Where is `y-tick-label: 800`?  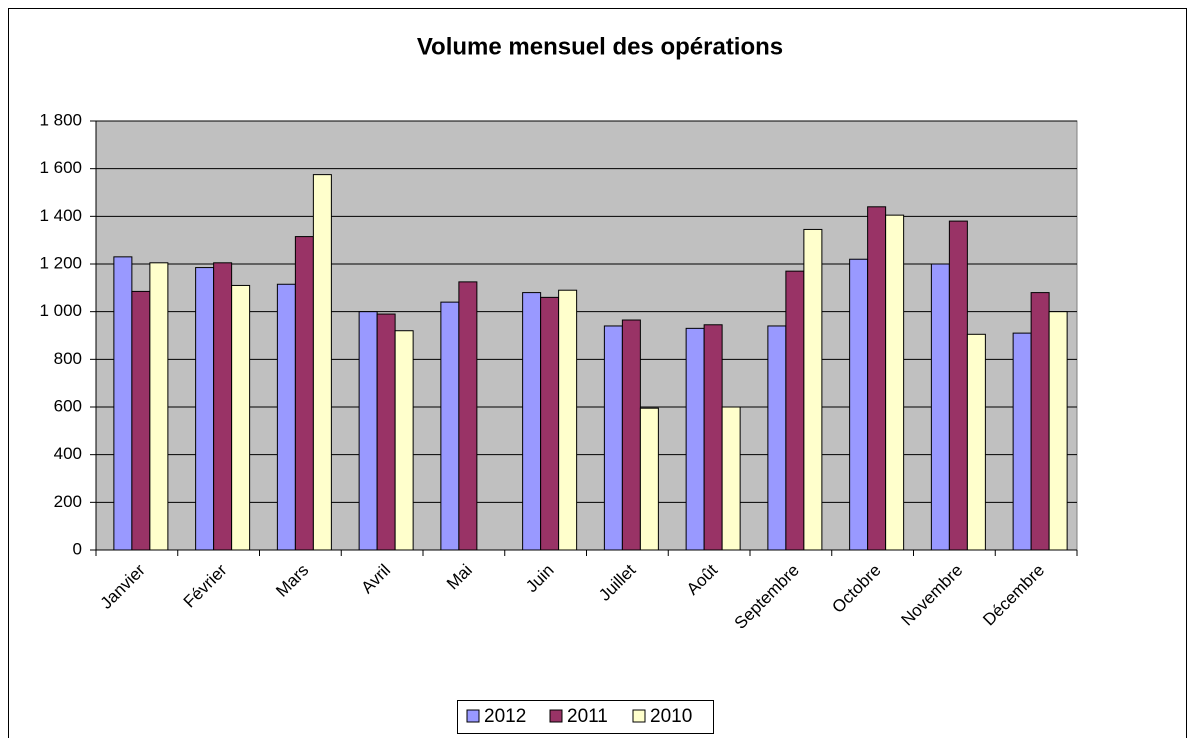 y-tick-label: 800 is located at coordinates (68, 358).